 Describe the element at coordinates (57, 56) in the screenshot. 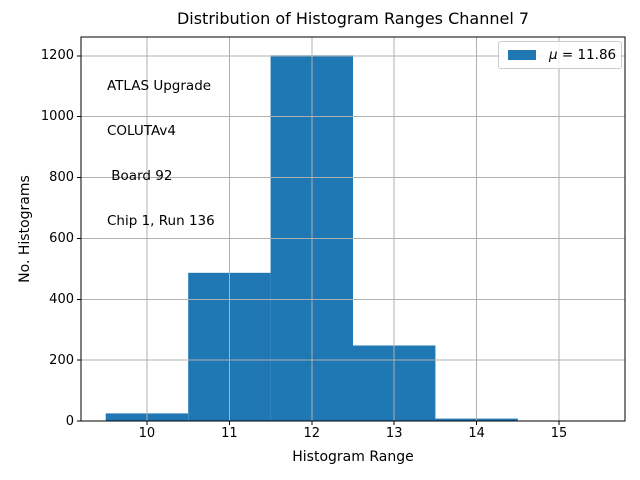

I see `y-tick-label: 1200` at that location.